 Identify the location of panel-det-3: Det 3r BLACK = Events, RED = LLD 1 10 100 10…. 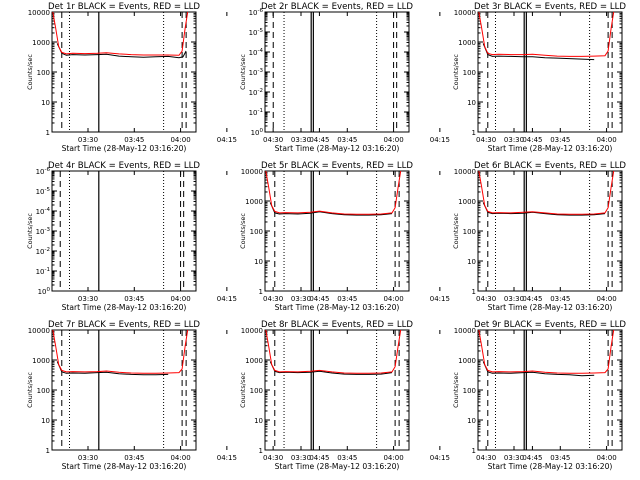
(539, 77).